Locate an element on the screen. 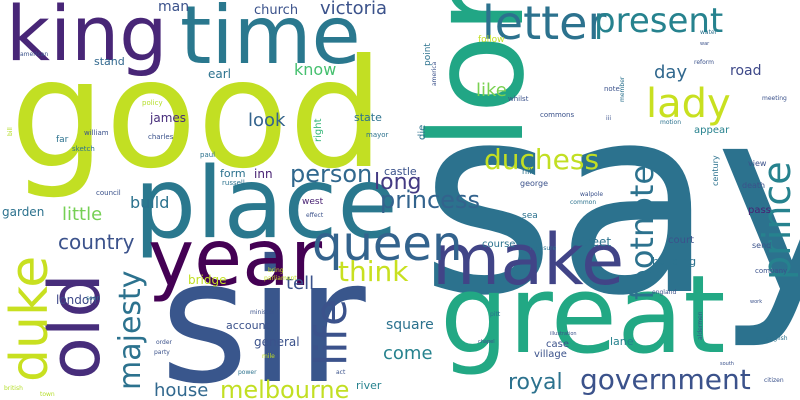 The height and width of the screenshot is (400, 800). word: victoria is located at coordinates (354, 9).